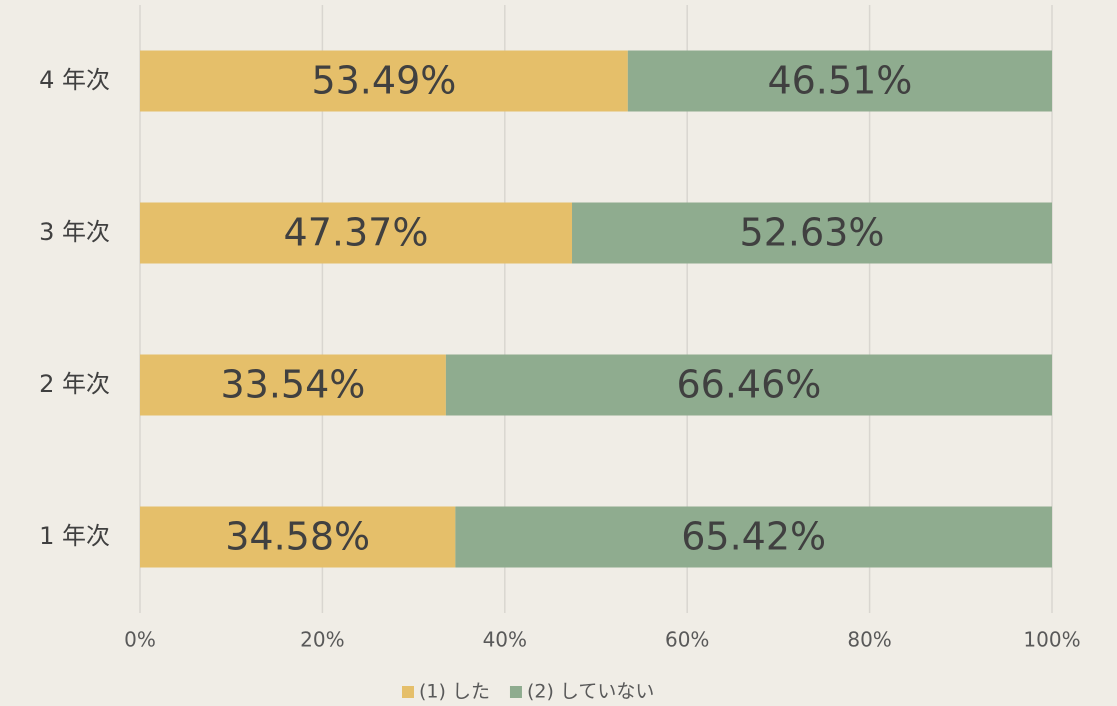  Describe the element at coordinates (74, 384) in the screenshot. I see `category-label: 2 年次` at that location.